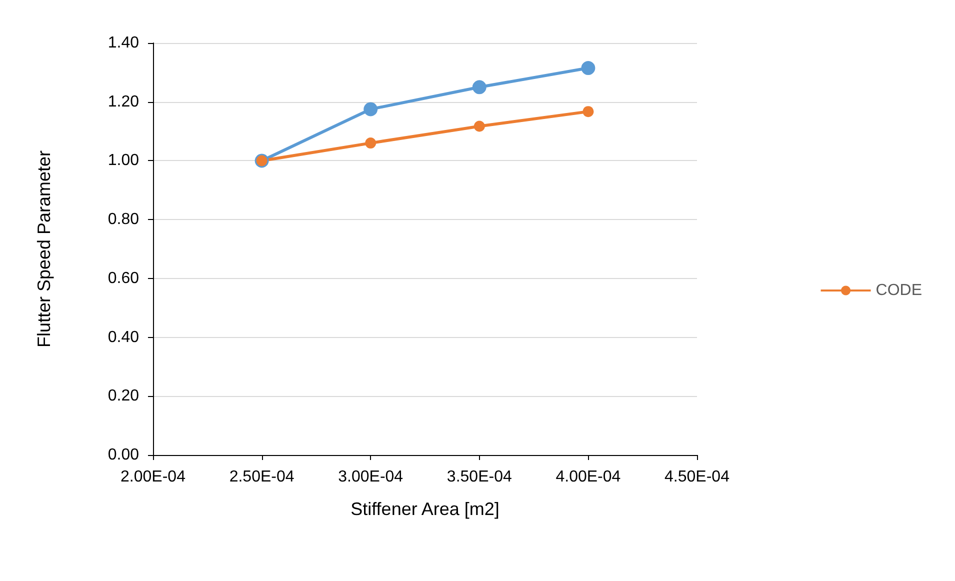 The height and width of the screenshot is (581, 955). What do you see at coordinates (124, 161) in the screenshot?
I see `y-tick-label: 1.00` at bounding box center [124, 161].